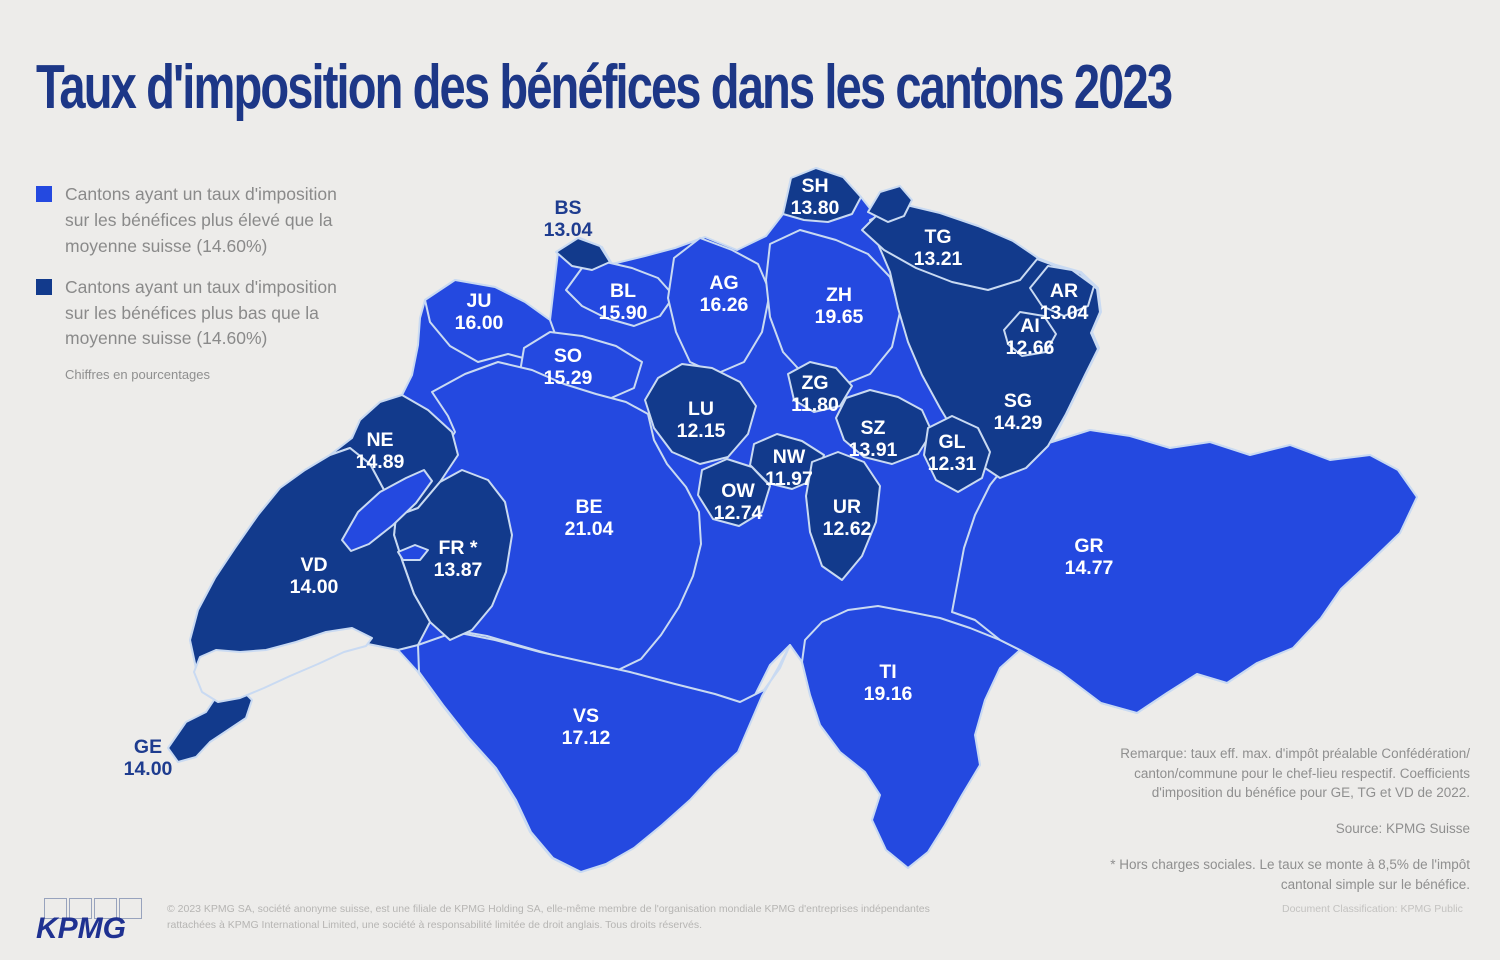  I want to click on canton-label-SH: SH, so click(814, 186).